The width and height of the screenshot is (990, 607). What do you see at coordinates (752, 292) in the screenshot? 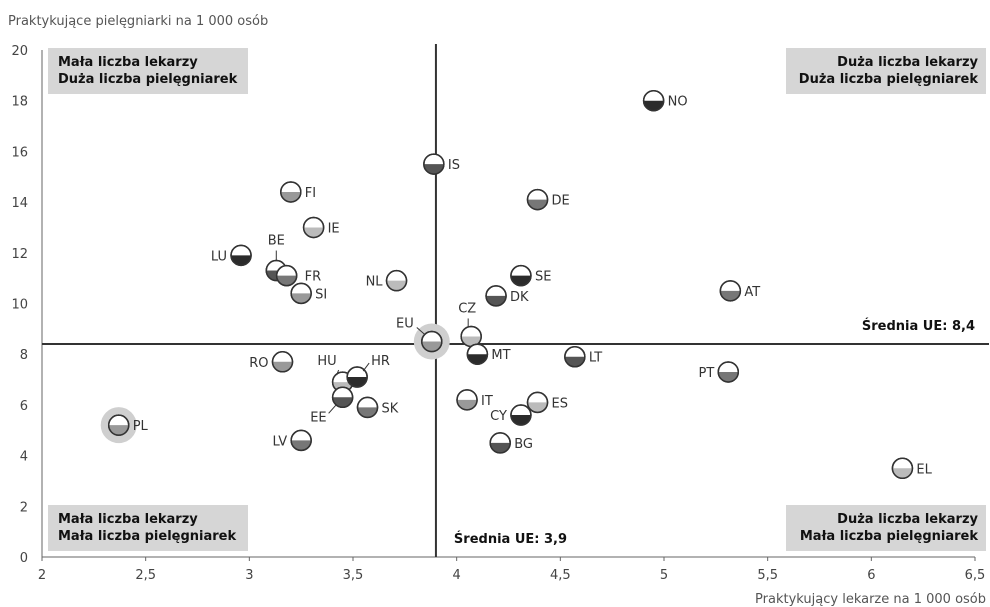
I see `point-label: AT` at bounding box center [752, 292].